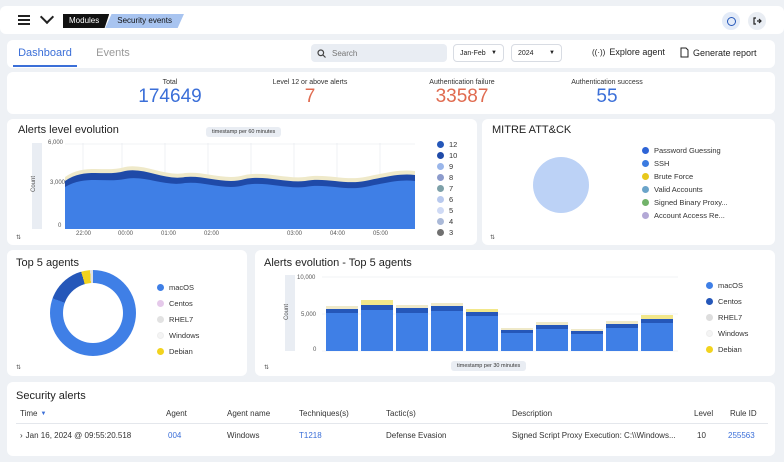 The width and height of the screenshot is (784, 462). Describe the element at coordinates (607, 96) in the screenshot. I see `kpi-value: 55` at that location.